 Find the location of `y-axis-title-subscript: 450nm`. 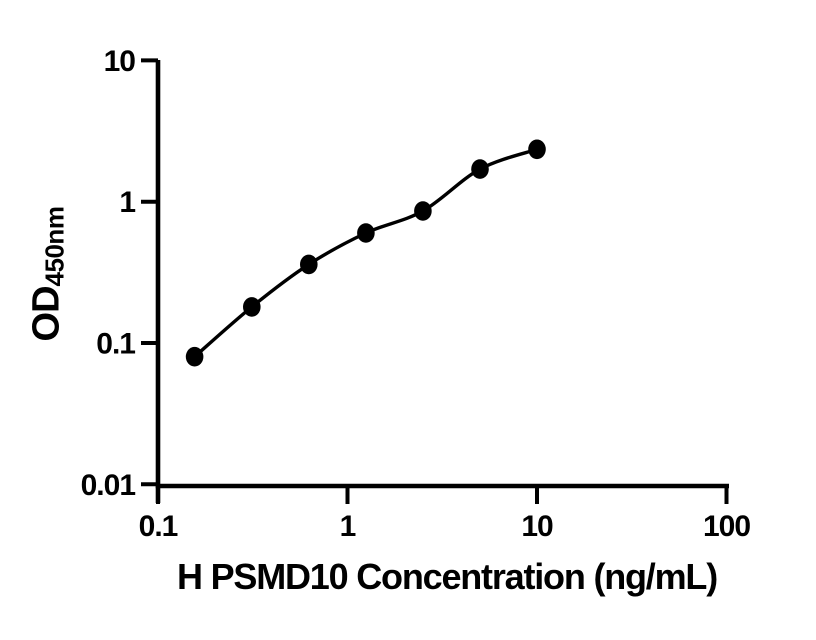

y-axis-title-subscript: 450nm is located at coordinates (54, 246).